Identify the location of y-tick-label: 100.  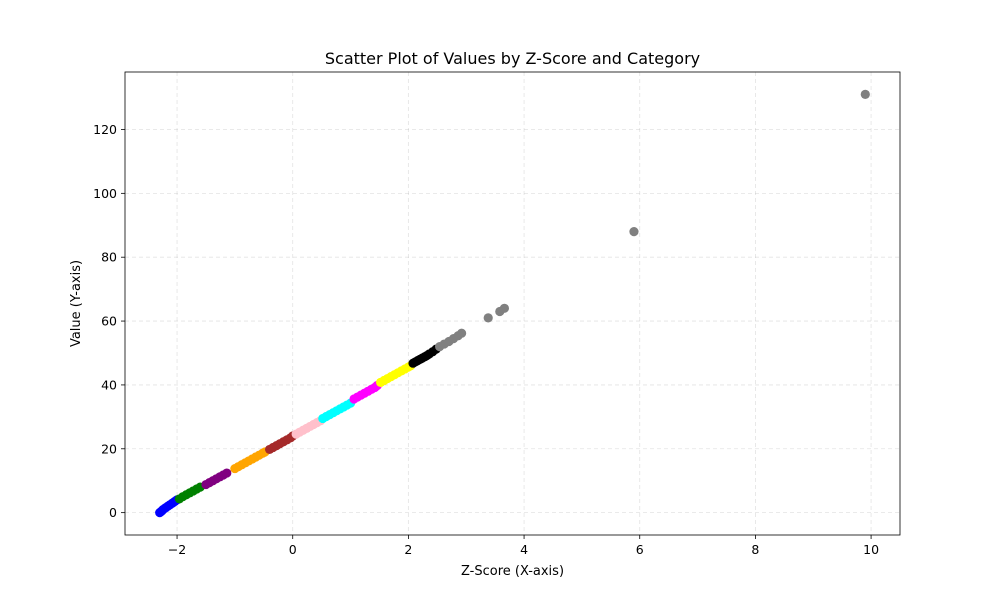
(105, 193).